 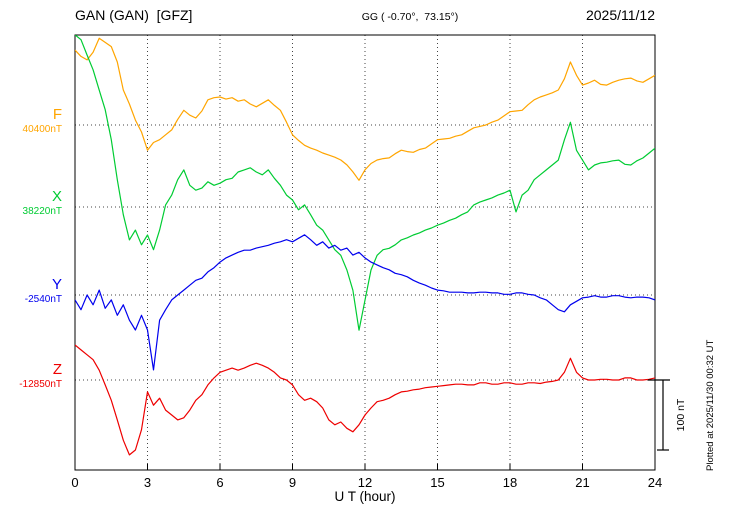 What do you see at coordinates (31, 121) in the screenshot?
I see `channel-label-f: F 40400nT` at bounding box center [31, 121].